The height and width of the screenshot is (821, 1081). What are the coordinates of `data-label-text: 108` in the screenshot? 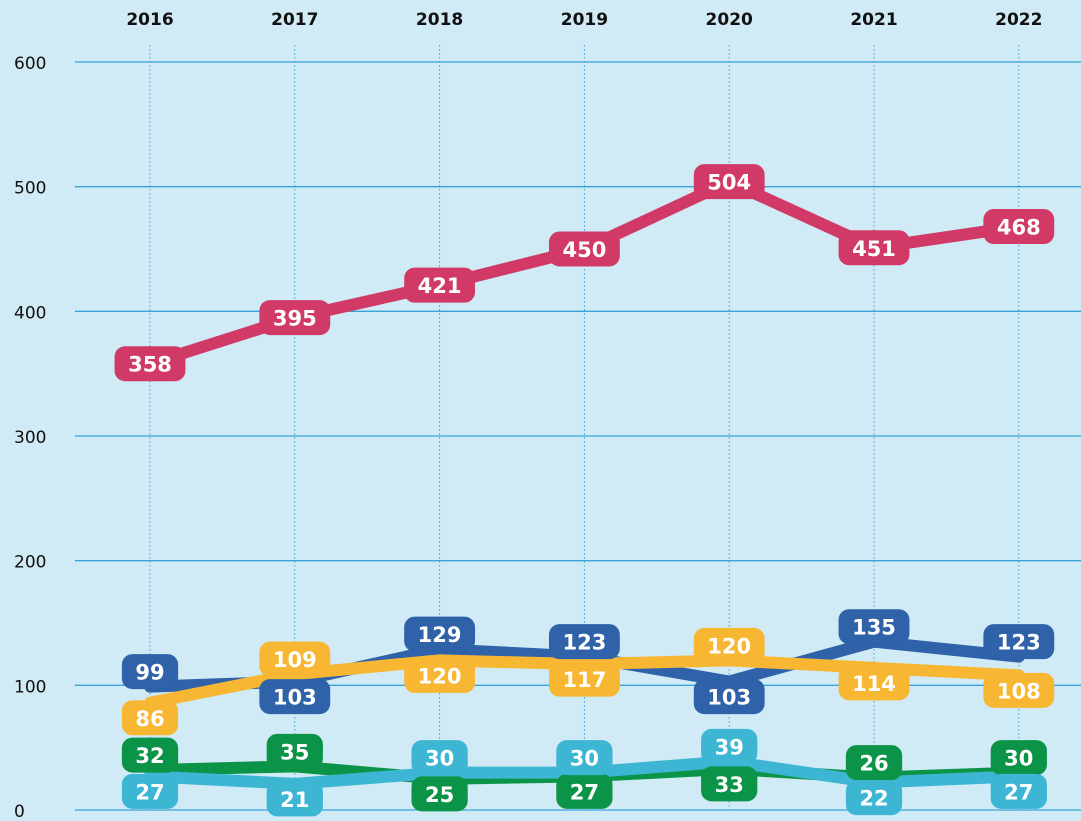 It's located at (1019, 691).